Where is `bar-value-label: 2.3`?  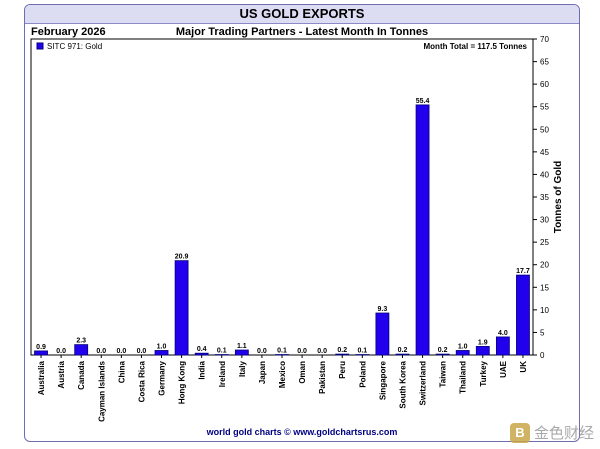 bar-value-label: 2.3 is located at coordinates (81, 341).